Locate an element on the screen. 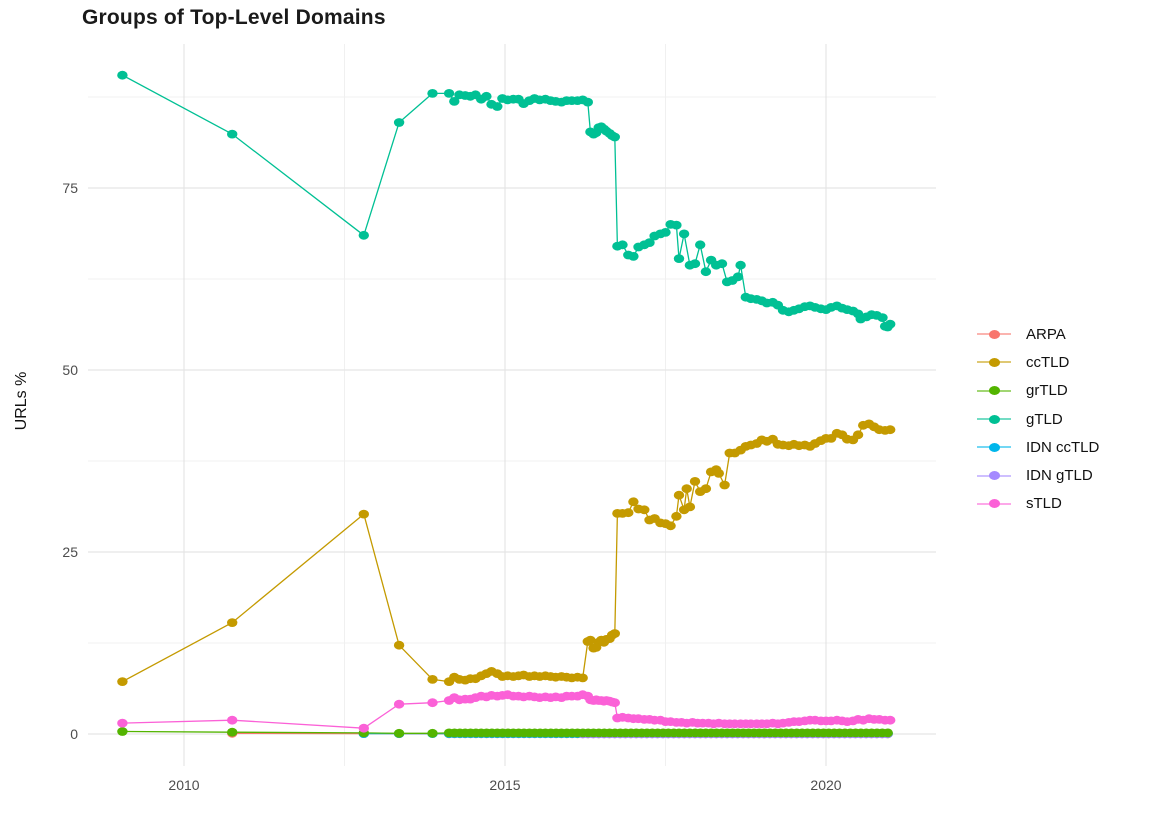 The width and height of the screenshot is (1164, 827). y-axis-title: URLs % is located at coordinates (21, 401).